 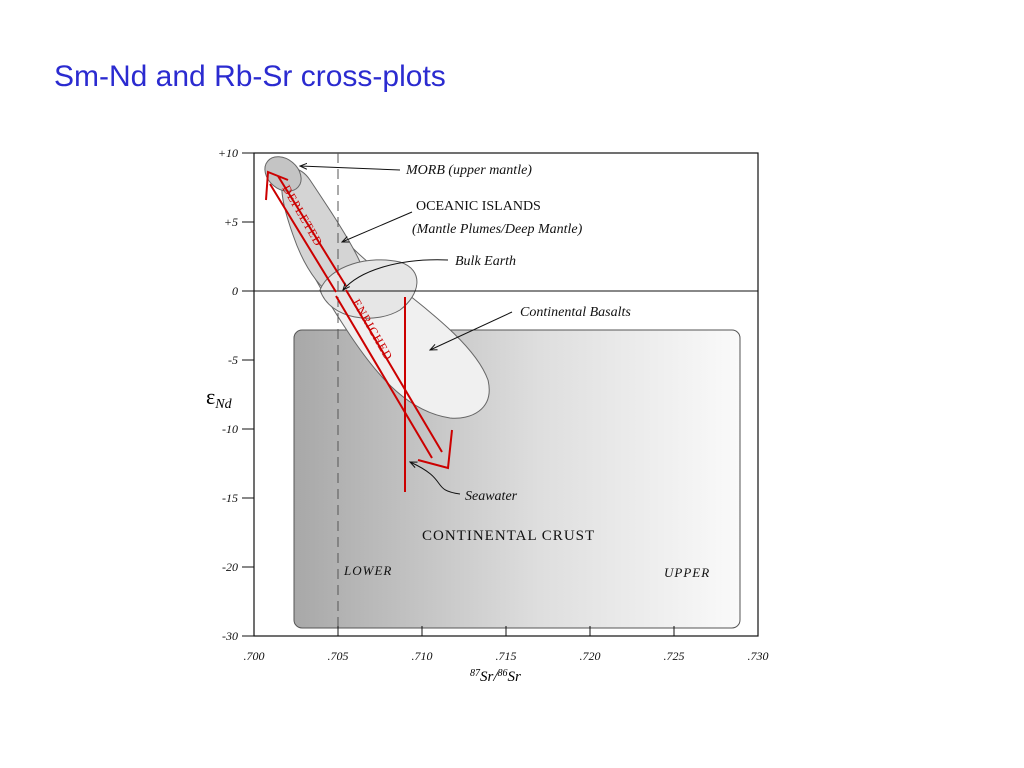 What do you see at coordinates (515, 677) in the screenshot?
I see `label-text: Sr` at bounding box center [515, 677].